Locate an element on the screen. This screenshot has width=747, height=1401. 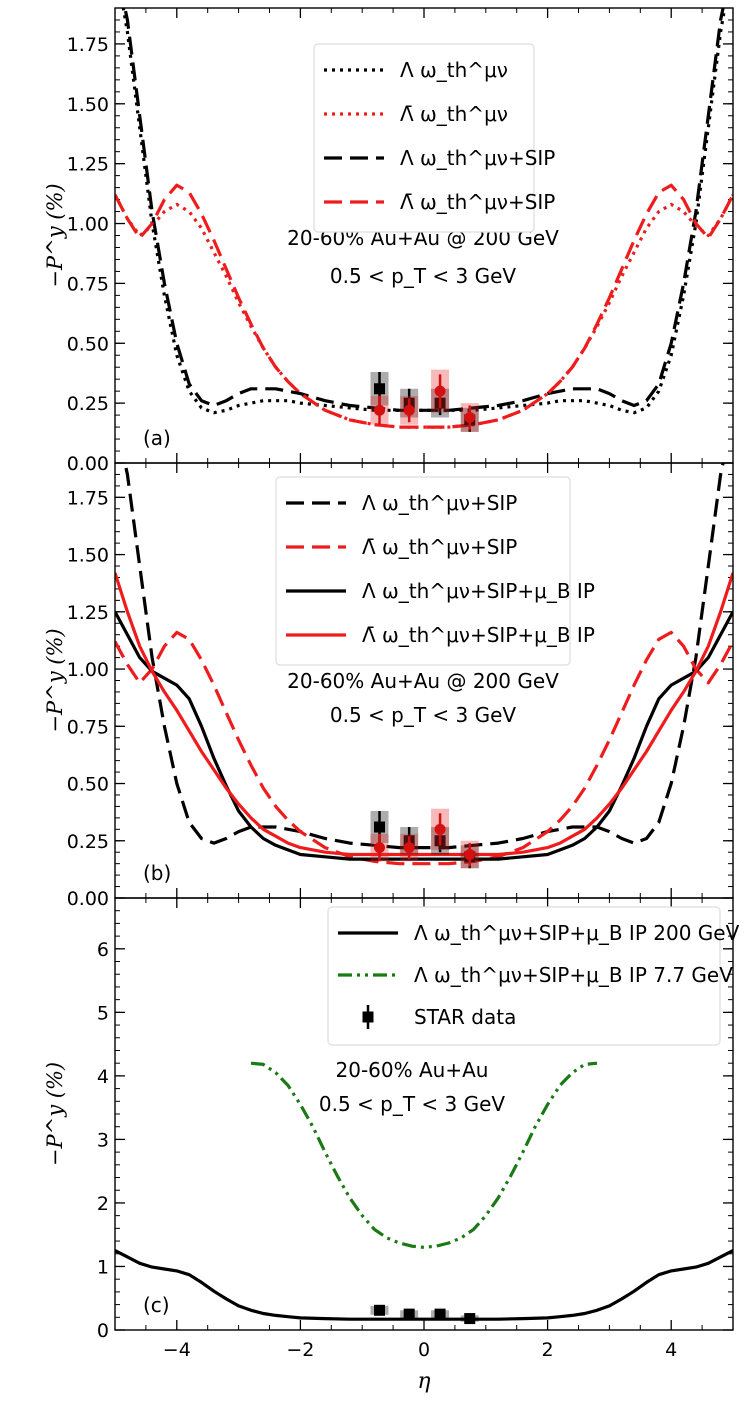
y-tick-label: 3 is located at coordinates (103, 1140).